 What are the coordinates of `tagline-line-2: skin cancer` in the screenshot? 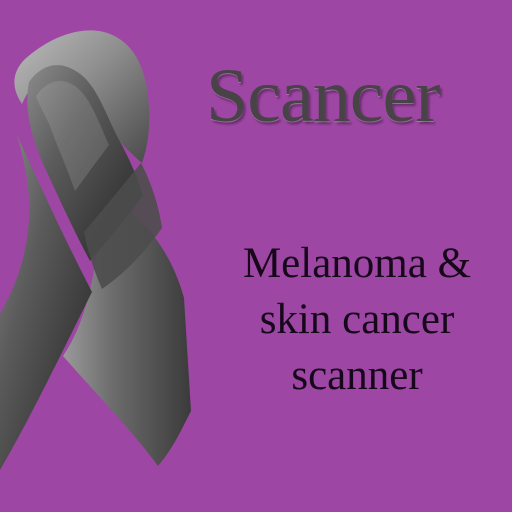 It's located at (357, 319).